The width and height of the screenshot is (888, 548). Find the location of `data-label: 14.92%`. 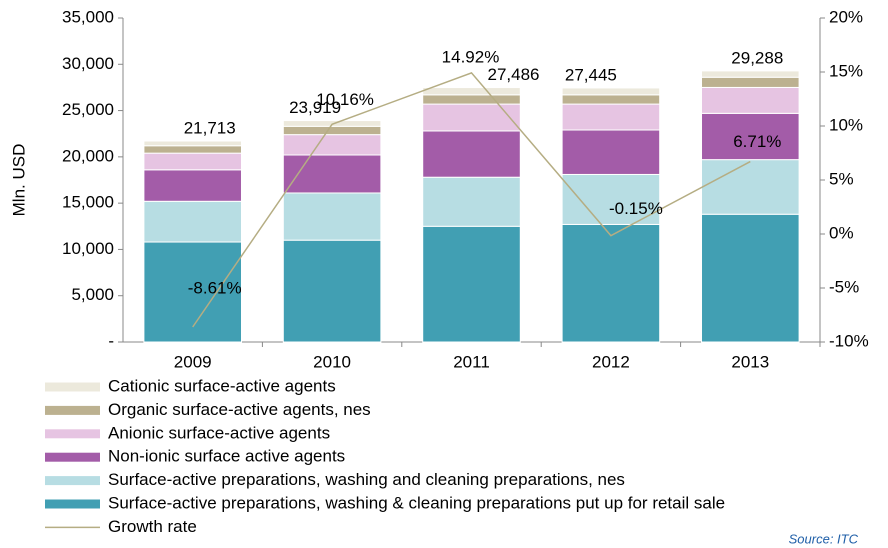

data-label: 14.92% is located at coordinates (471, 56).